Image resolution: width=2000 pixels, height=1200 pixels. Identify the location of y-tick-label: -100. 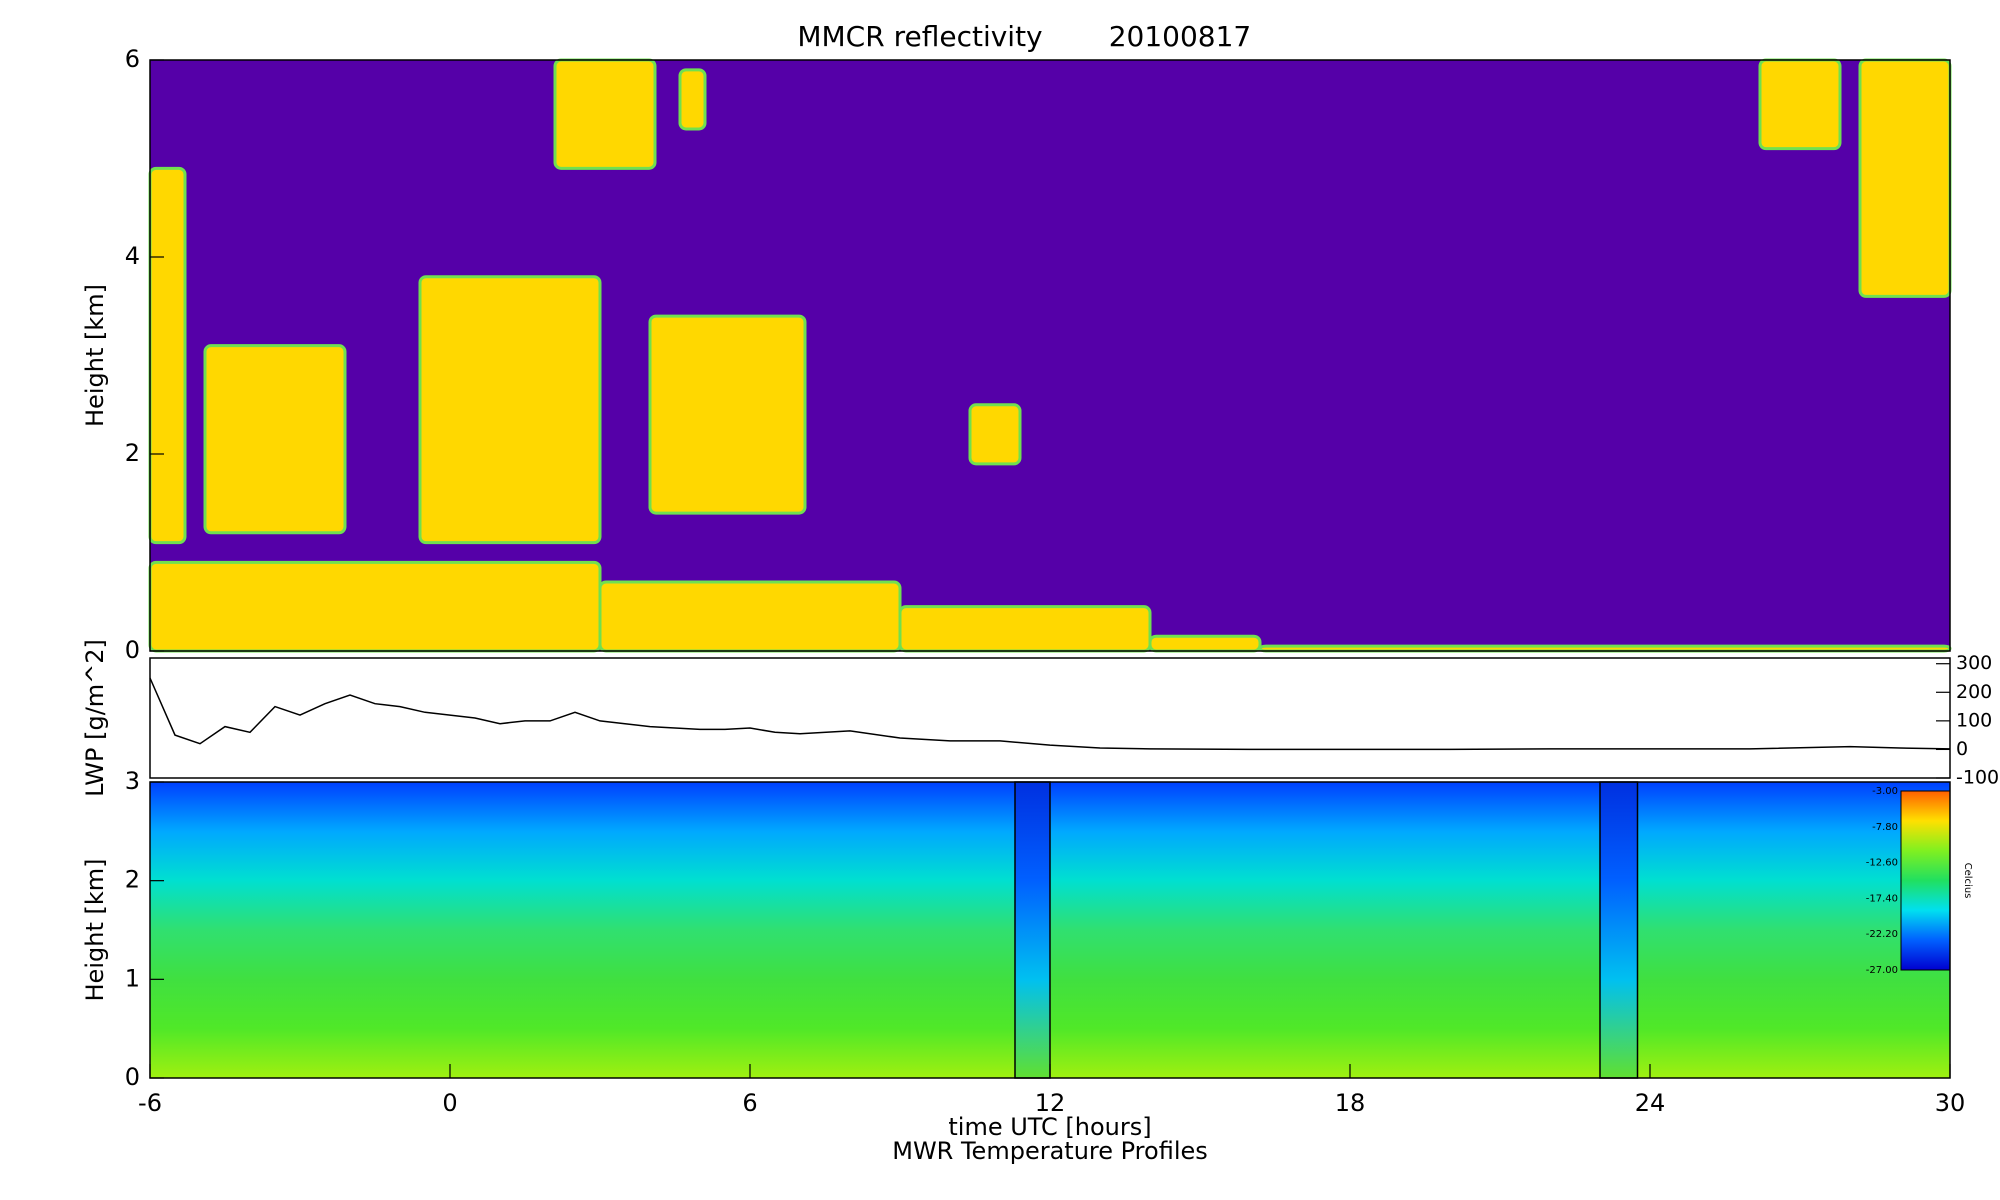
(1977, 778).